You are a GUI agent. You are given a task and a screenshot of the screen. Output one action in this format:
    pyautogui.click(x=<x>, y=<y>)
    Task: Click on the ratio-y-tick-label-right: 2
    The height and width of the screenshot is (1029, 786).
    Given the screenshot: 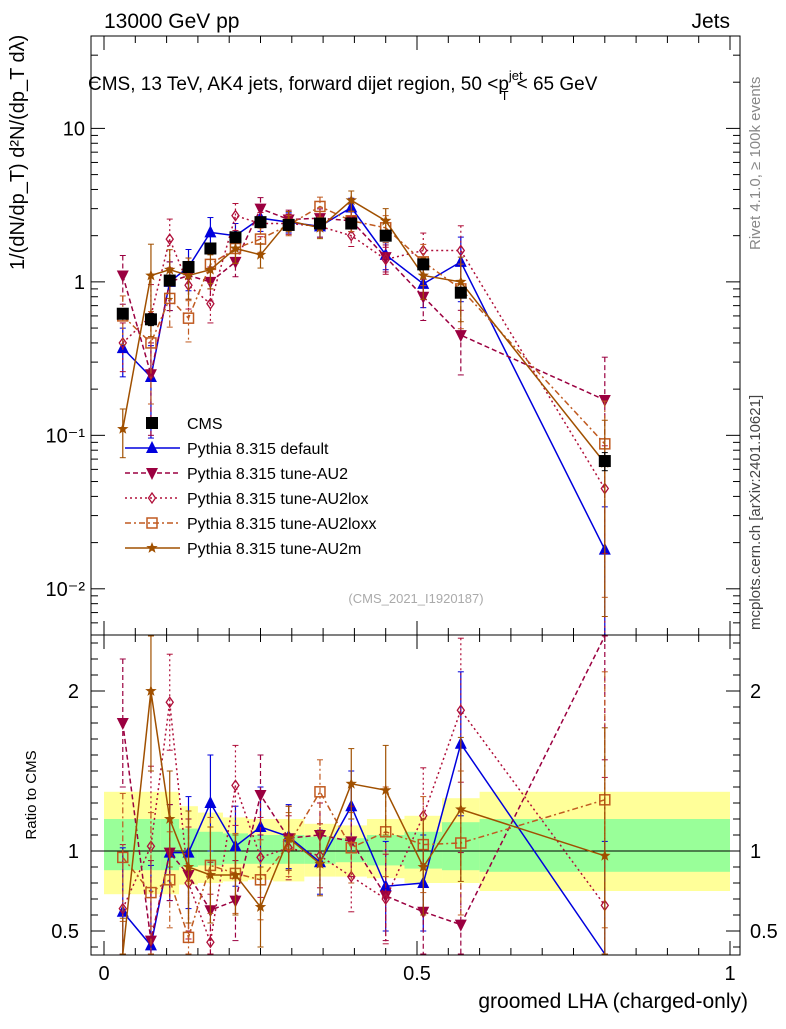 What is the action you would take?
    pyautogui.click(x=755, y=692)
    